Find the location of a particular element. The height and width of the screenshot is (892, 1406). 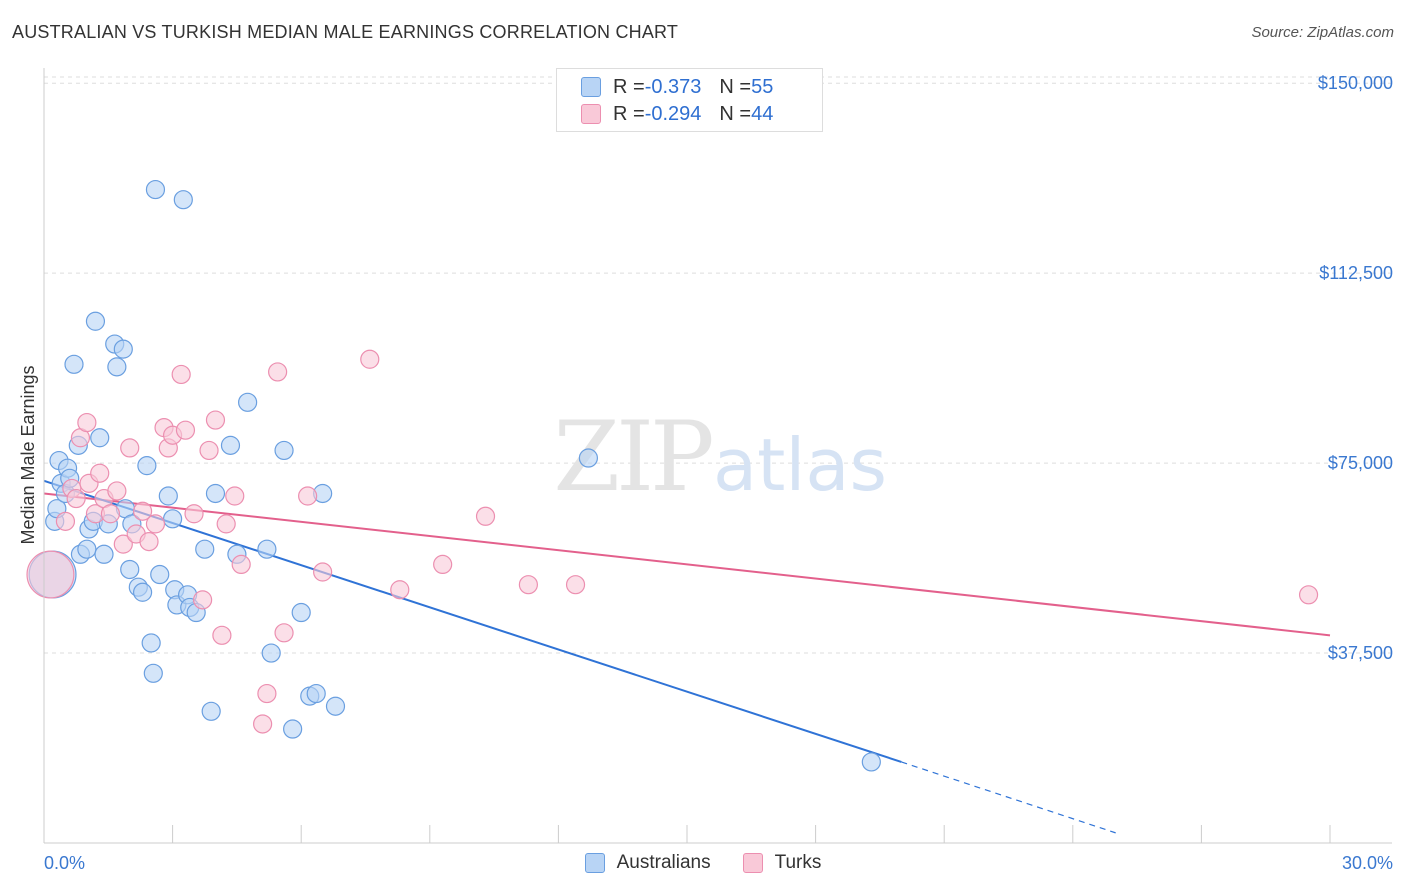

watermark: ZIP atlas is located at coordinates (720, 457).